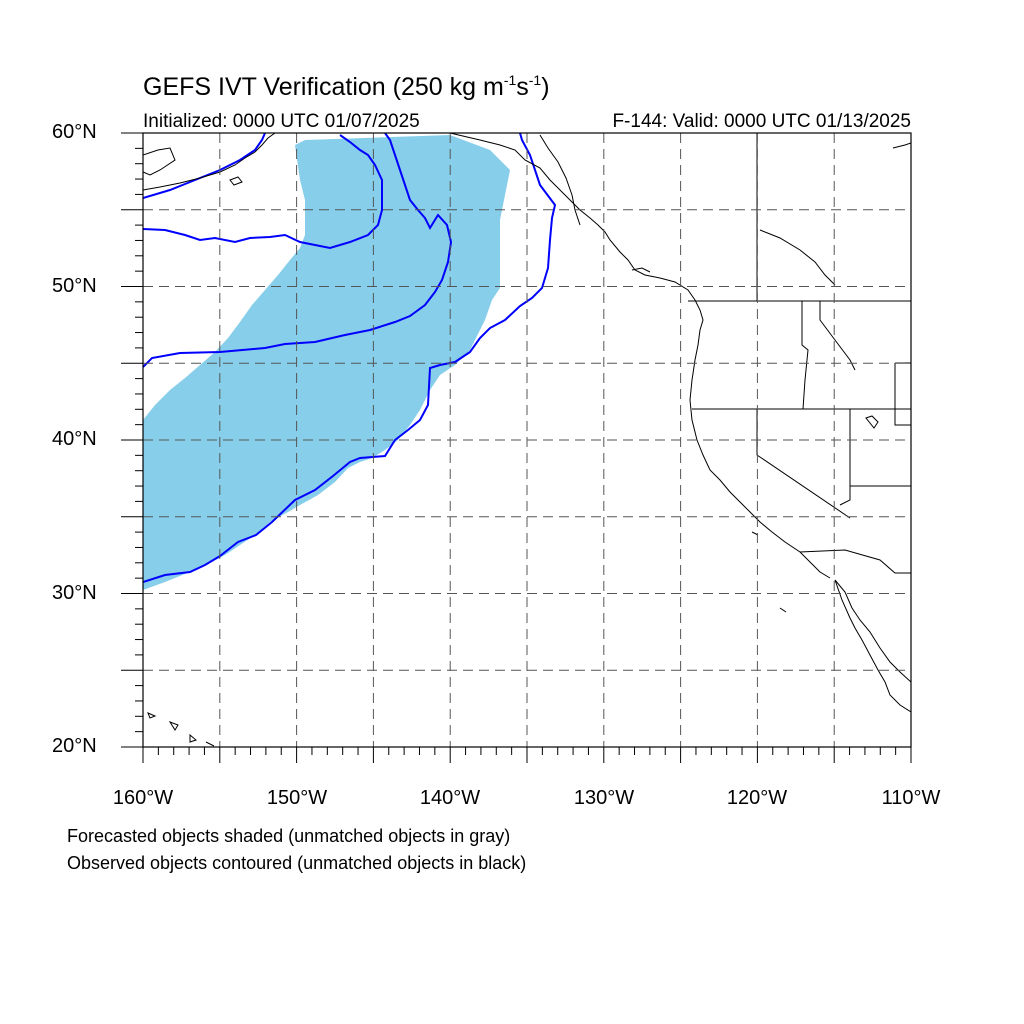 Image resolution: width=1024 pixels, height=1024 pixels. Describe the element at coordinates (281, 121) in the screenshot. I see `init-time-label: Initialized: 0000 UTC 01/07/2025` at that location.